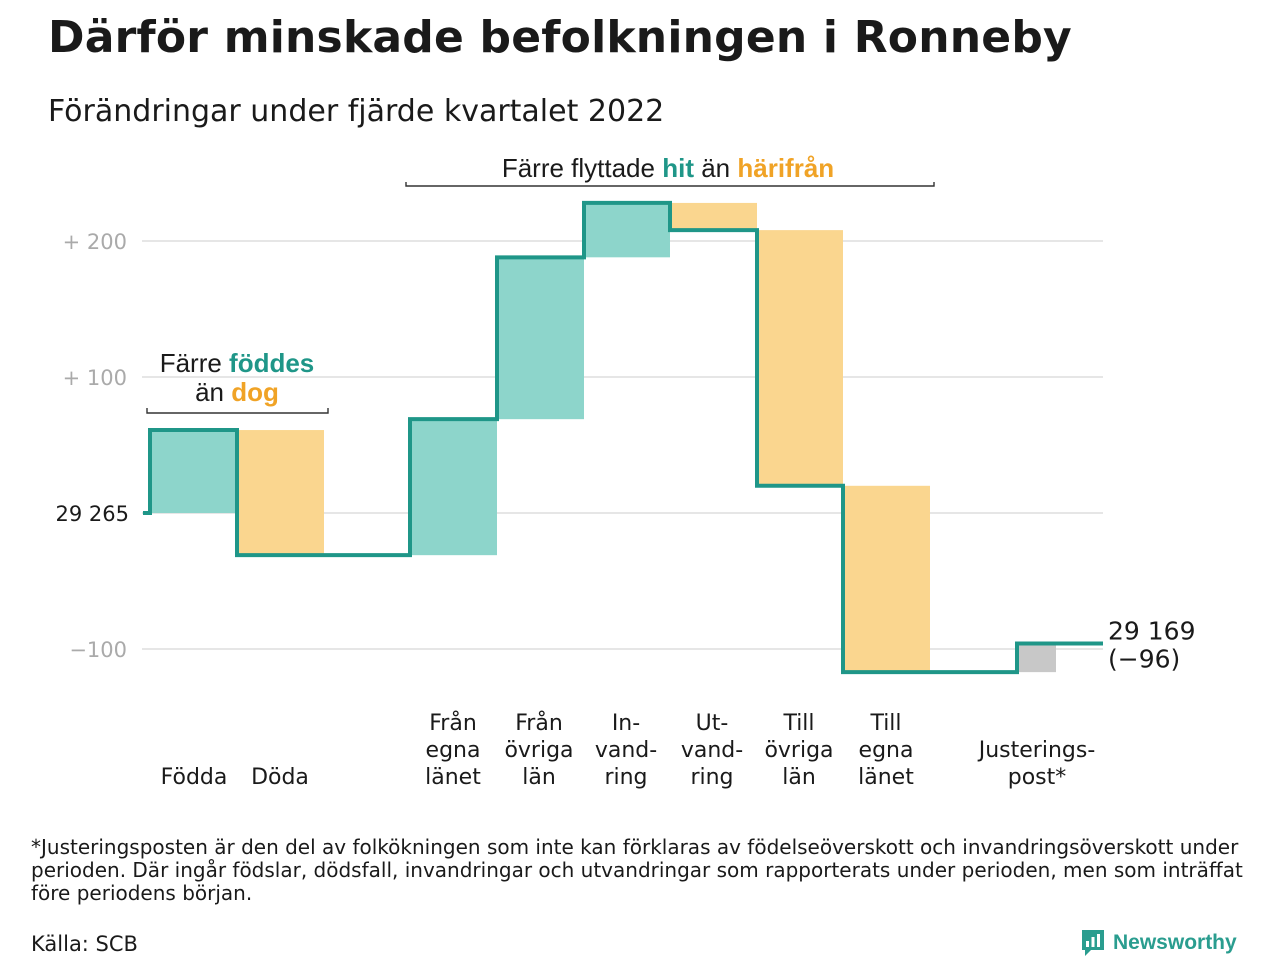 The image size is (1280, 960). Describe the element at coordinates (92, 514) in the screenshot. I see `start-value-label: 29 265` at that location.